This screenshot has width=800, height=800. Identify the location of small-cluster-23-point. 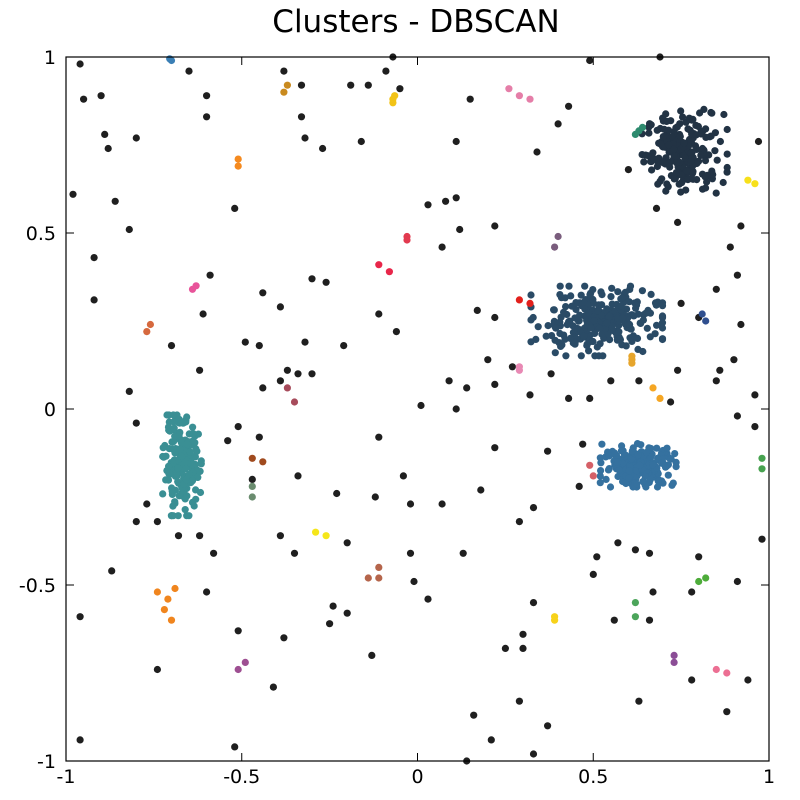
(316, 532).